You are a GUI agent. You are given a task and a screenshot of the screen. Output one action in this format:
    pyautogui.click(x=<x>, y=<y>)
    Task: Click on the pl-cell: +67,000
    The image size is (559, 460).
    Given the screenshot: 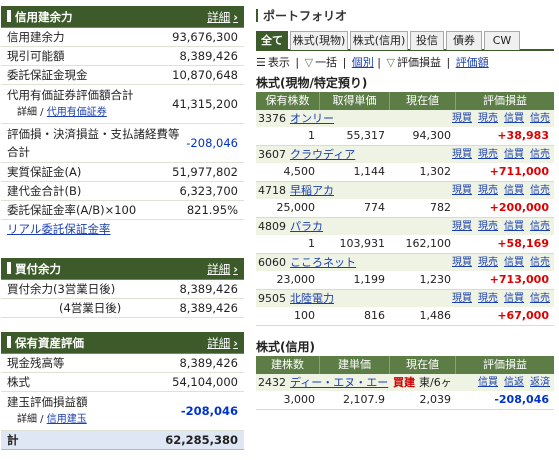 What is the action you would take?
    pyautogui.click(x=523, y=315)
    